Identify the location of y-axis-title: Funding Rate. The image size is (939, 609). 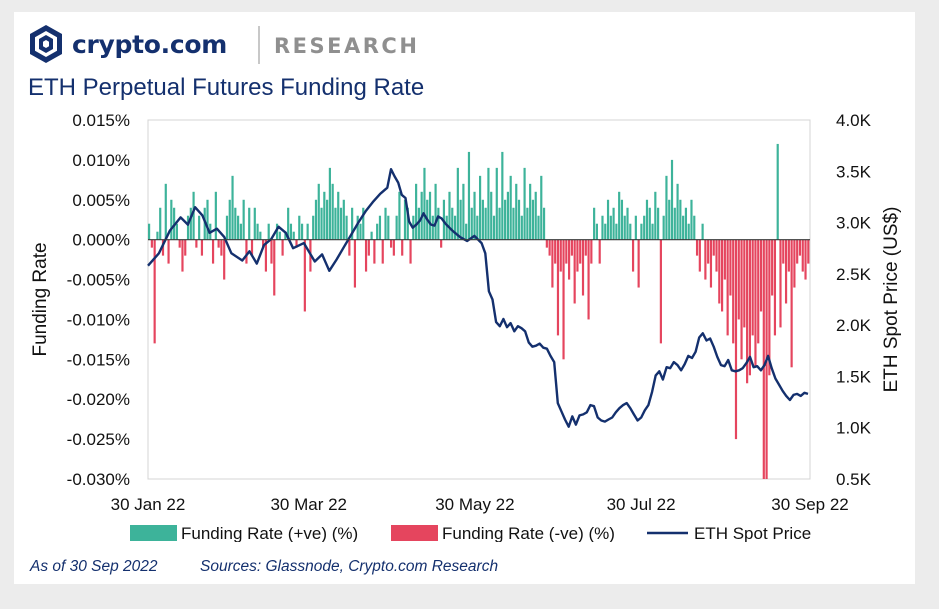
(40, 299).